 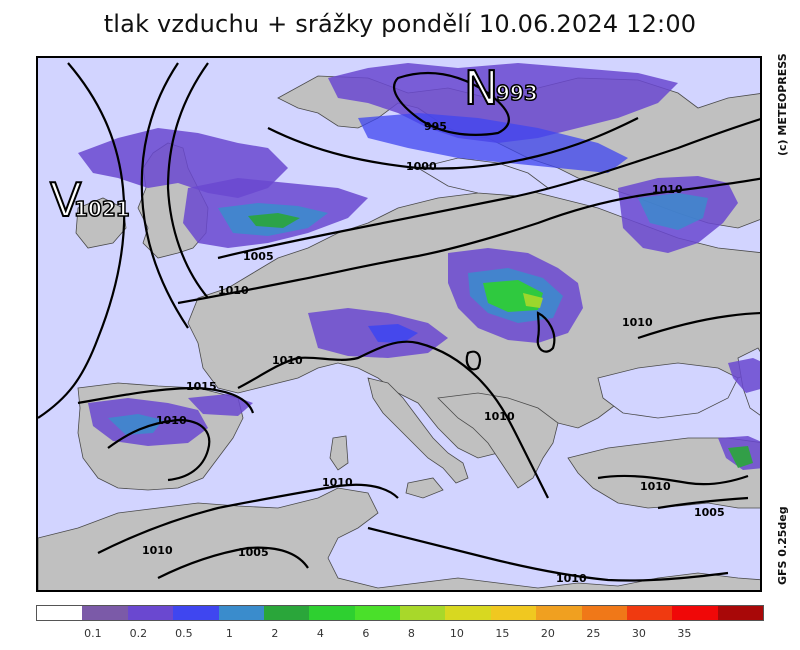 I want to click on isobar-label-1010-d: 1010, so click(x=171, y=420).